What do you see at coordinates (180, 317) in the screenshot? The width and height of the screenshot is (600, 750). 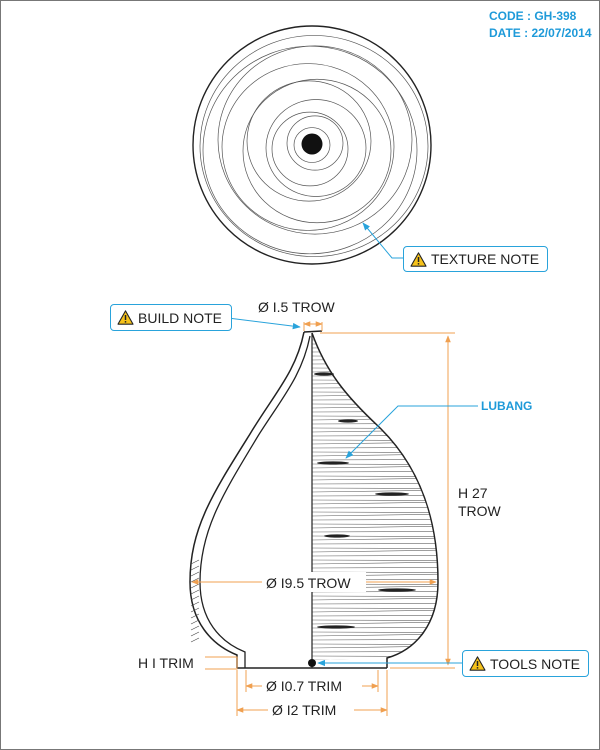 I see `build-note-label: BUILD NOTE` at bounding box center [180, 317].